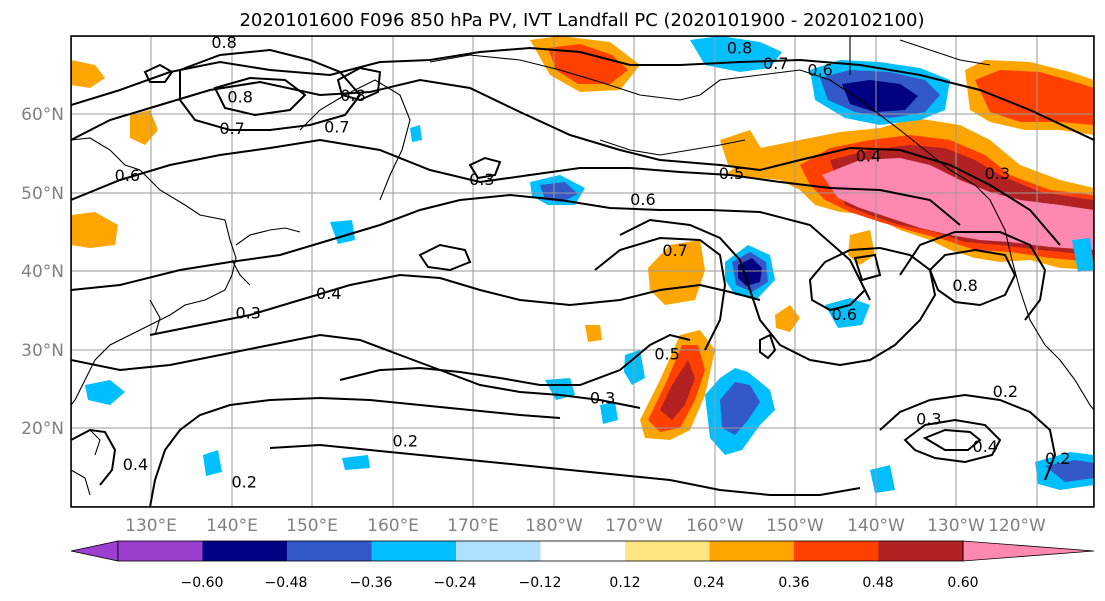 The height and width of the screenshot is (601, 1105). I want to click on lat-axis-labels: 60°N 50°N 40°N 30°N 20°N, so click(42, 272).